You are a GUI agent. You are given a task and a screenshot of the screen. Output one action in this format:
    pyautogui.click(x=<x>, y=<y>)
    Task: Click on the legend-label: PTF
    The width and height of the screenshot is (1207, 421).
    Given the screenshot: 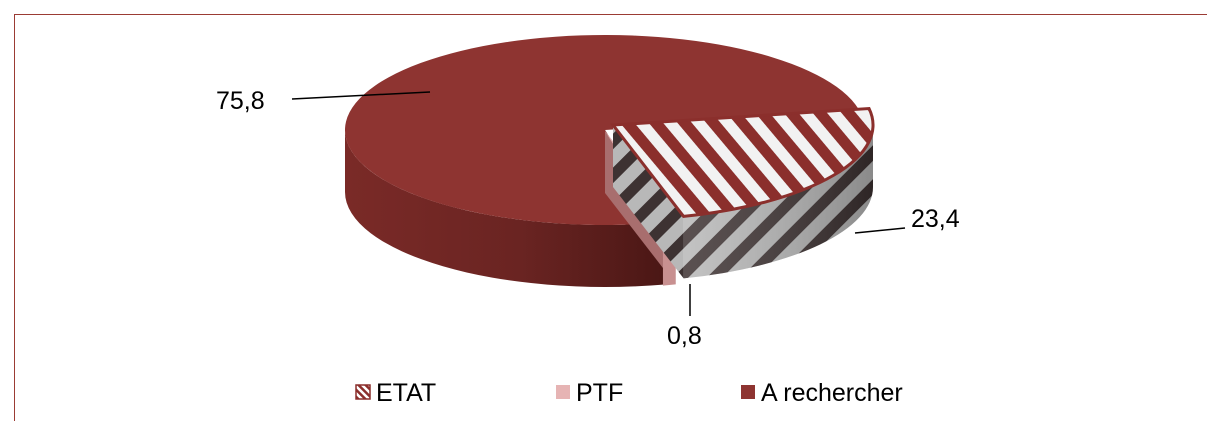 What is the action you would take?
    pyautogui.click(x=599, y=393)
    